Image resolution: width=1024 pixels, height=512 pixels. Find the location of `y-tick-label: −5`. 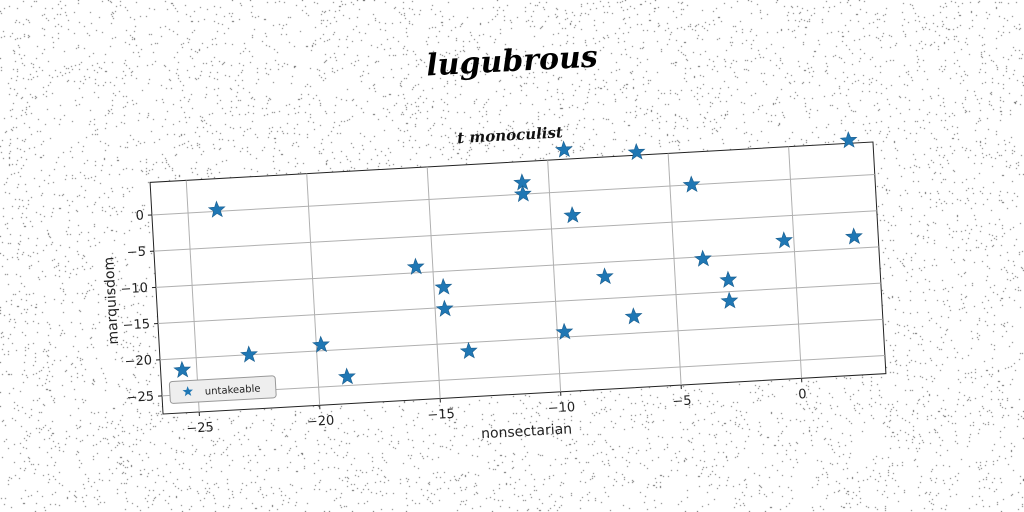

y-tick-label: −5 is located at coordinates (136, 253).